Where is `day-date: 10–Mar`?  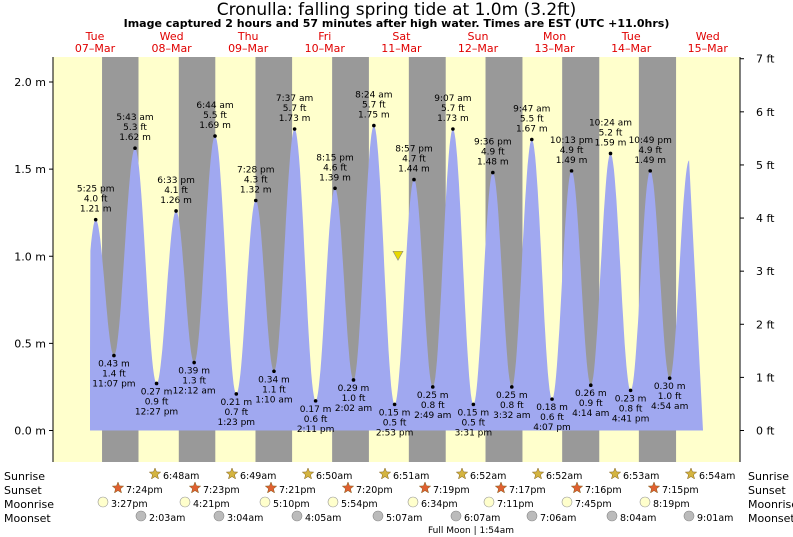
day-date: 10–Mar is located at coordinates (325, 48).